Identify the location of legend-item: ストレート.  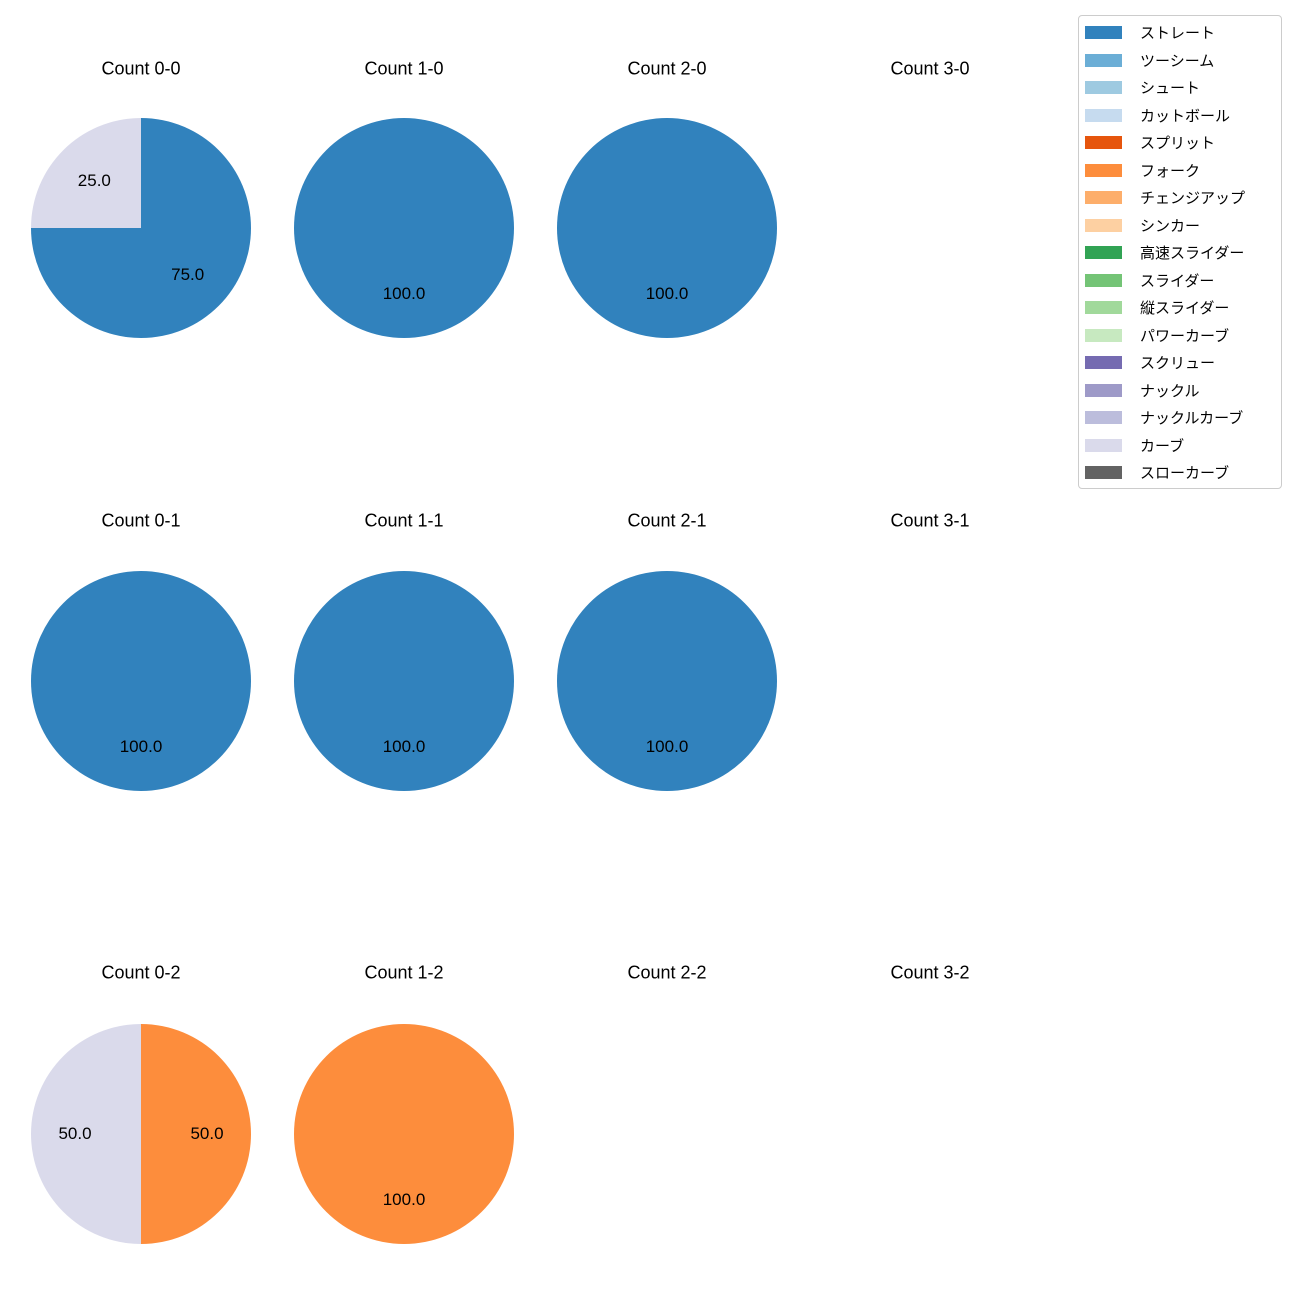
(1180, 33).